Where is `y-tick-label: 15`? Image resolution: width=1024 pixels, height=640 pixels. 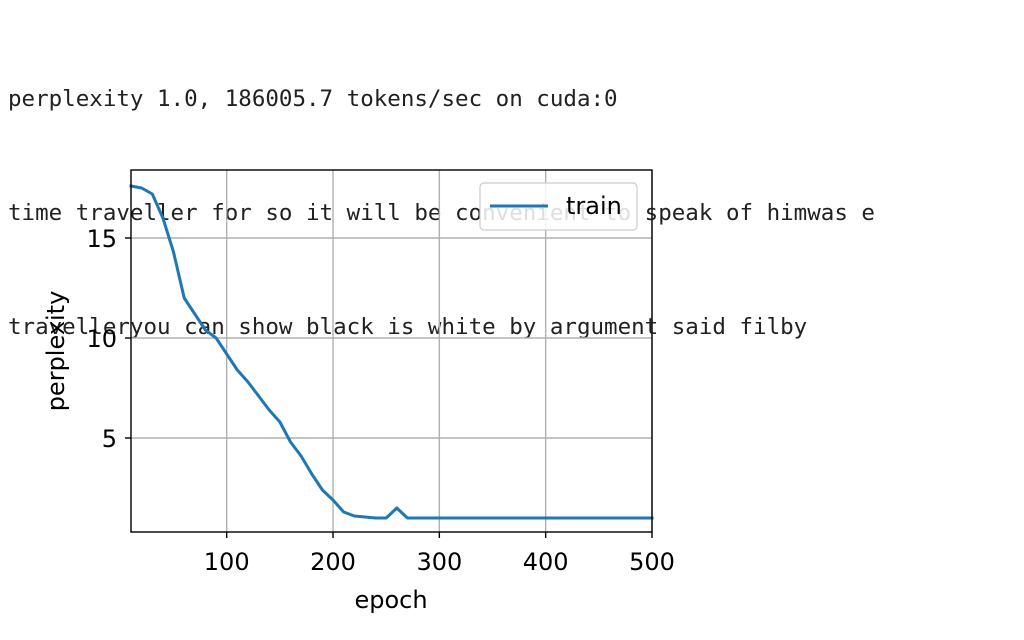
y-tick-label: 15 is located at coordinates (101, 239).